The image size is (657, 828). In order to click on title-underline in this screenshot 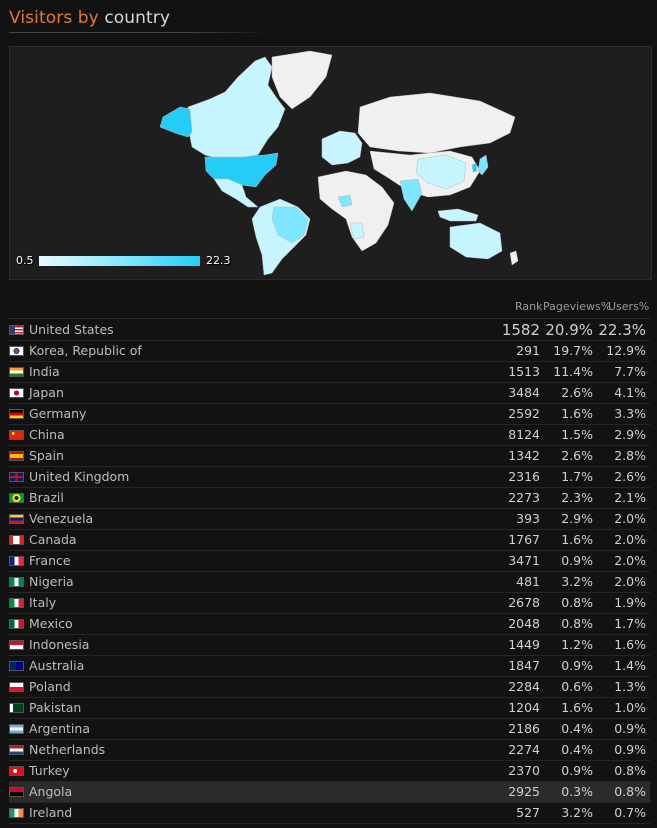, I will do `click(139, 32)`.